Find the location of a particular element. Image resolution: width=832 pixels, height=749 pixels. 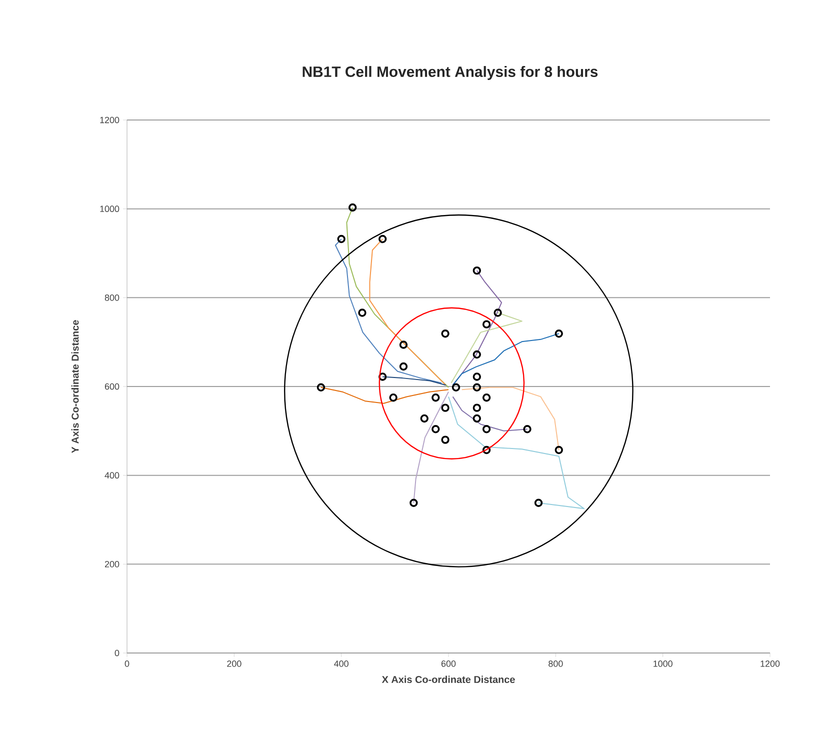

x-tick-label: 200 is located at coordinates (234, 663).